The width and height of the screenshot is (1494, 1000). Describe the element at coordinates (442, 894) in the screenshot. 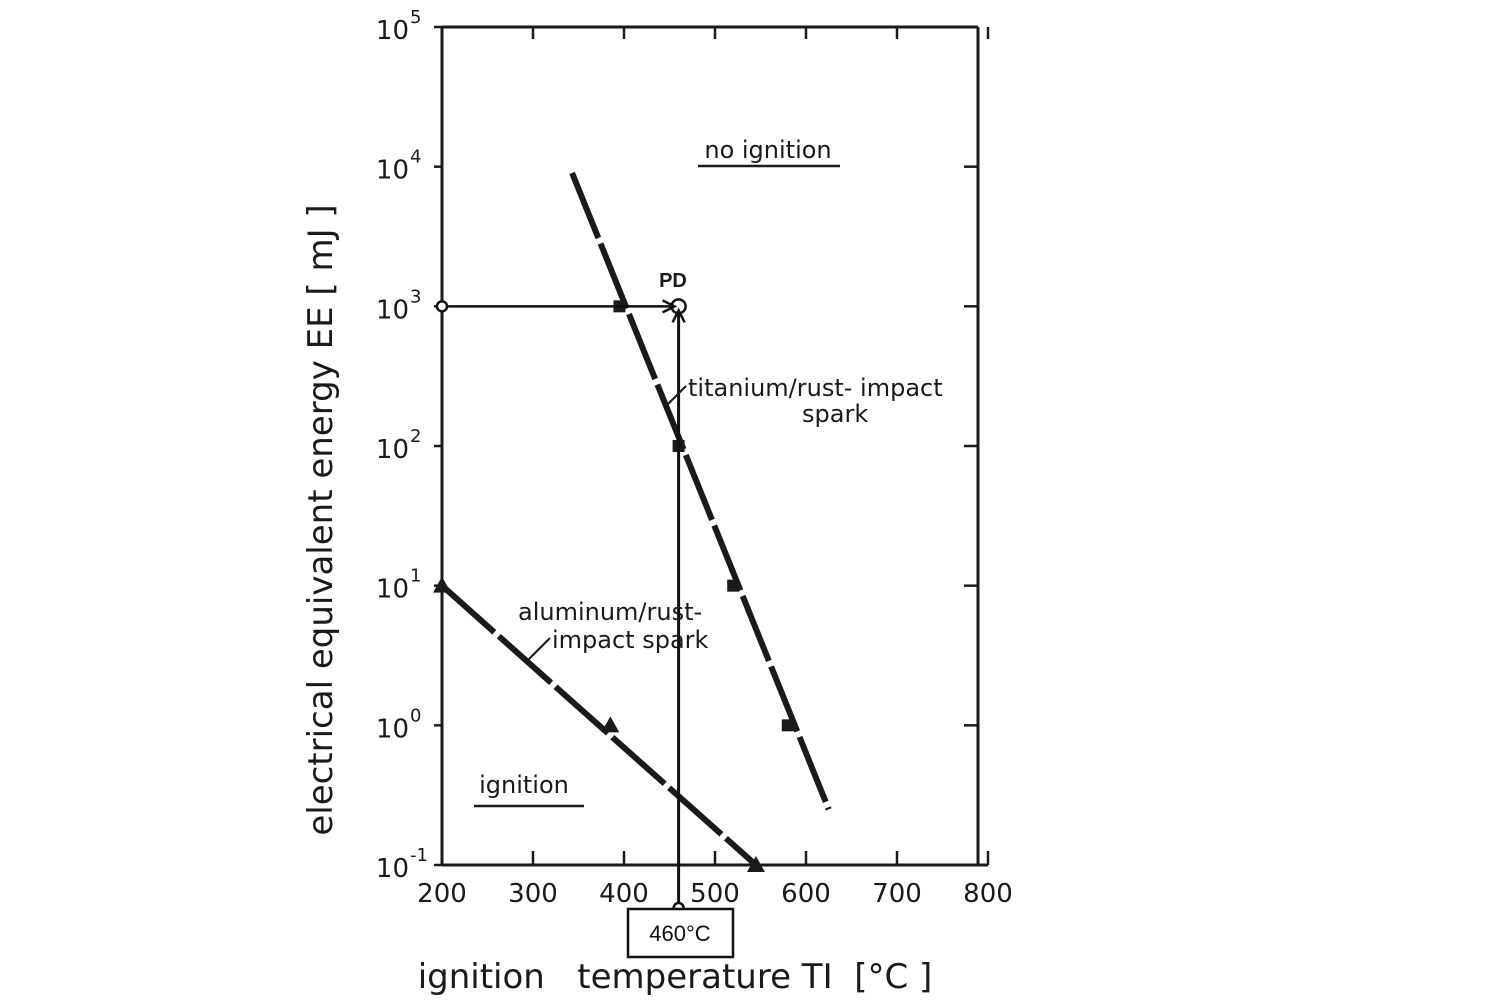

I see `x-tick-label: 200` at that location.